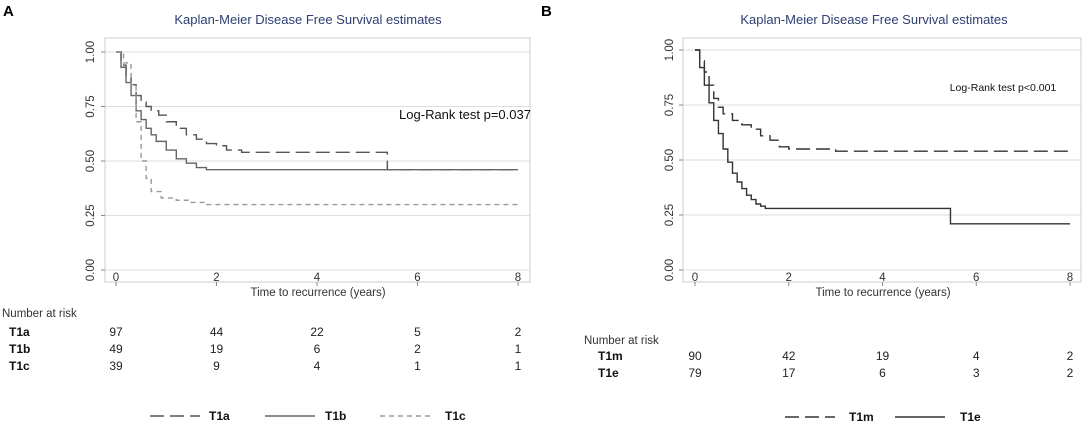 Image resolution: width=1084 pixels, height=440 pixels. Describe the element at coordinates (546, 11) in the screenshot. I see `panel-b-label: B` at that location.